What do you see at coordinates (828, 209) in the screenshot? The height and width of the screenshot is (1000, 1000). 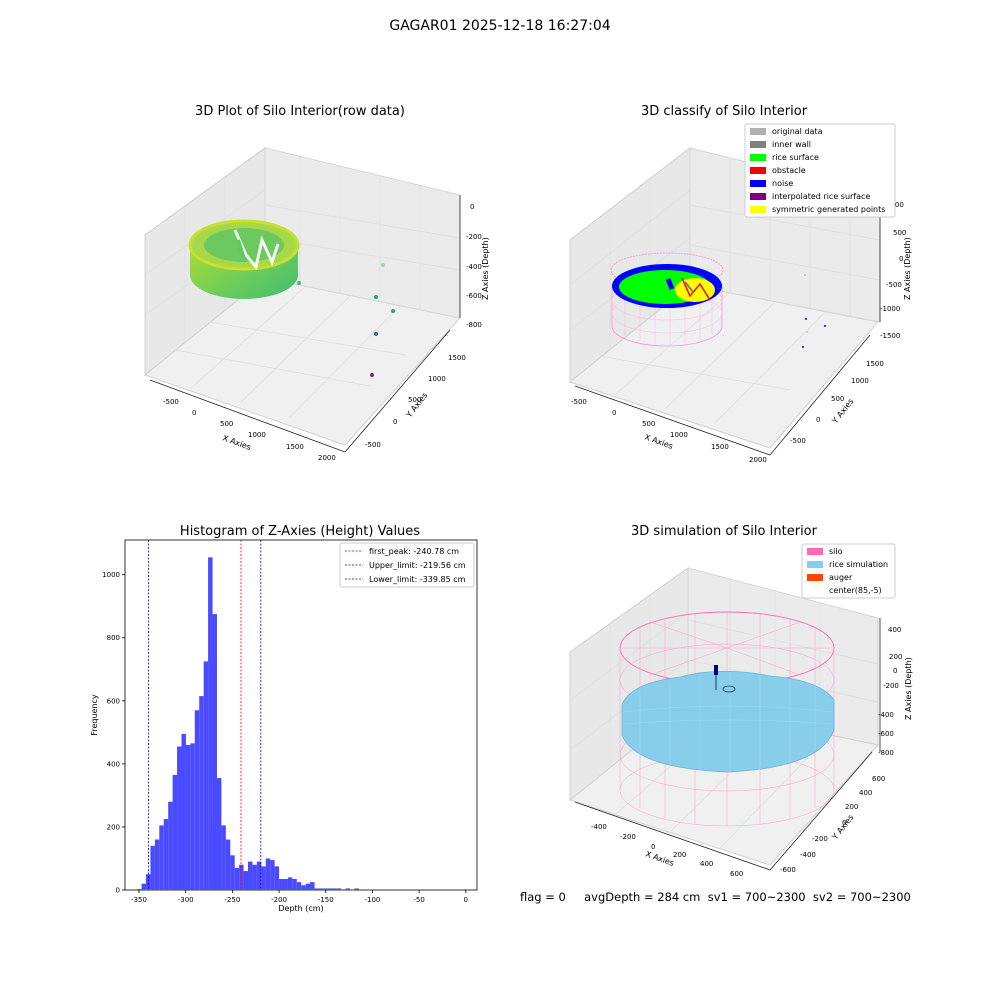 I see `legend-label: symmetric generated points` at bounding box center [828, 209].